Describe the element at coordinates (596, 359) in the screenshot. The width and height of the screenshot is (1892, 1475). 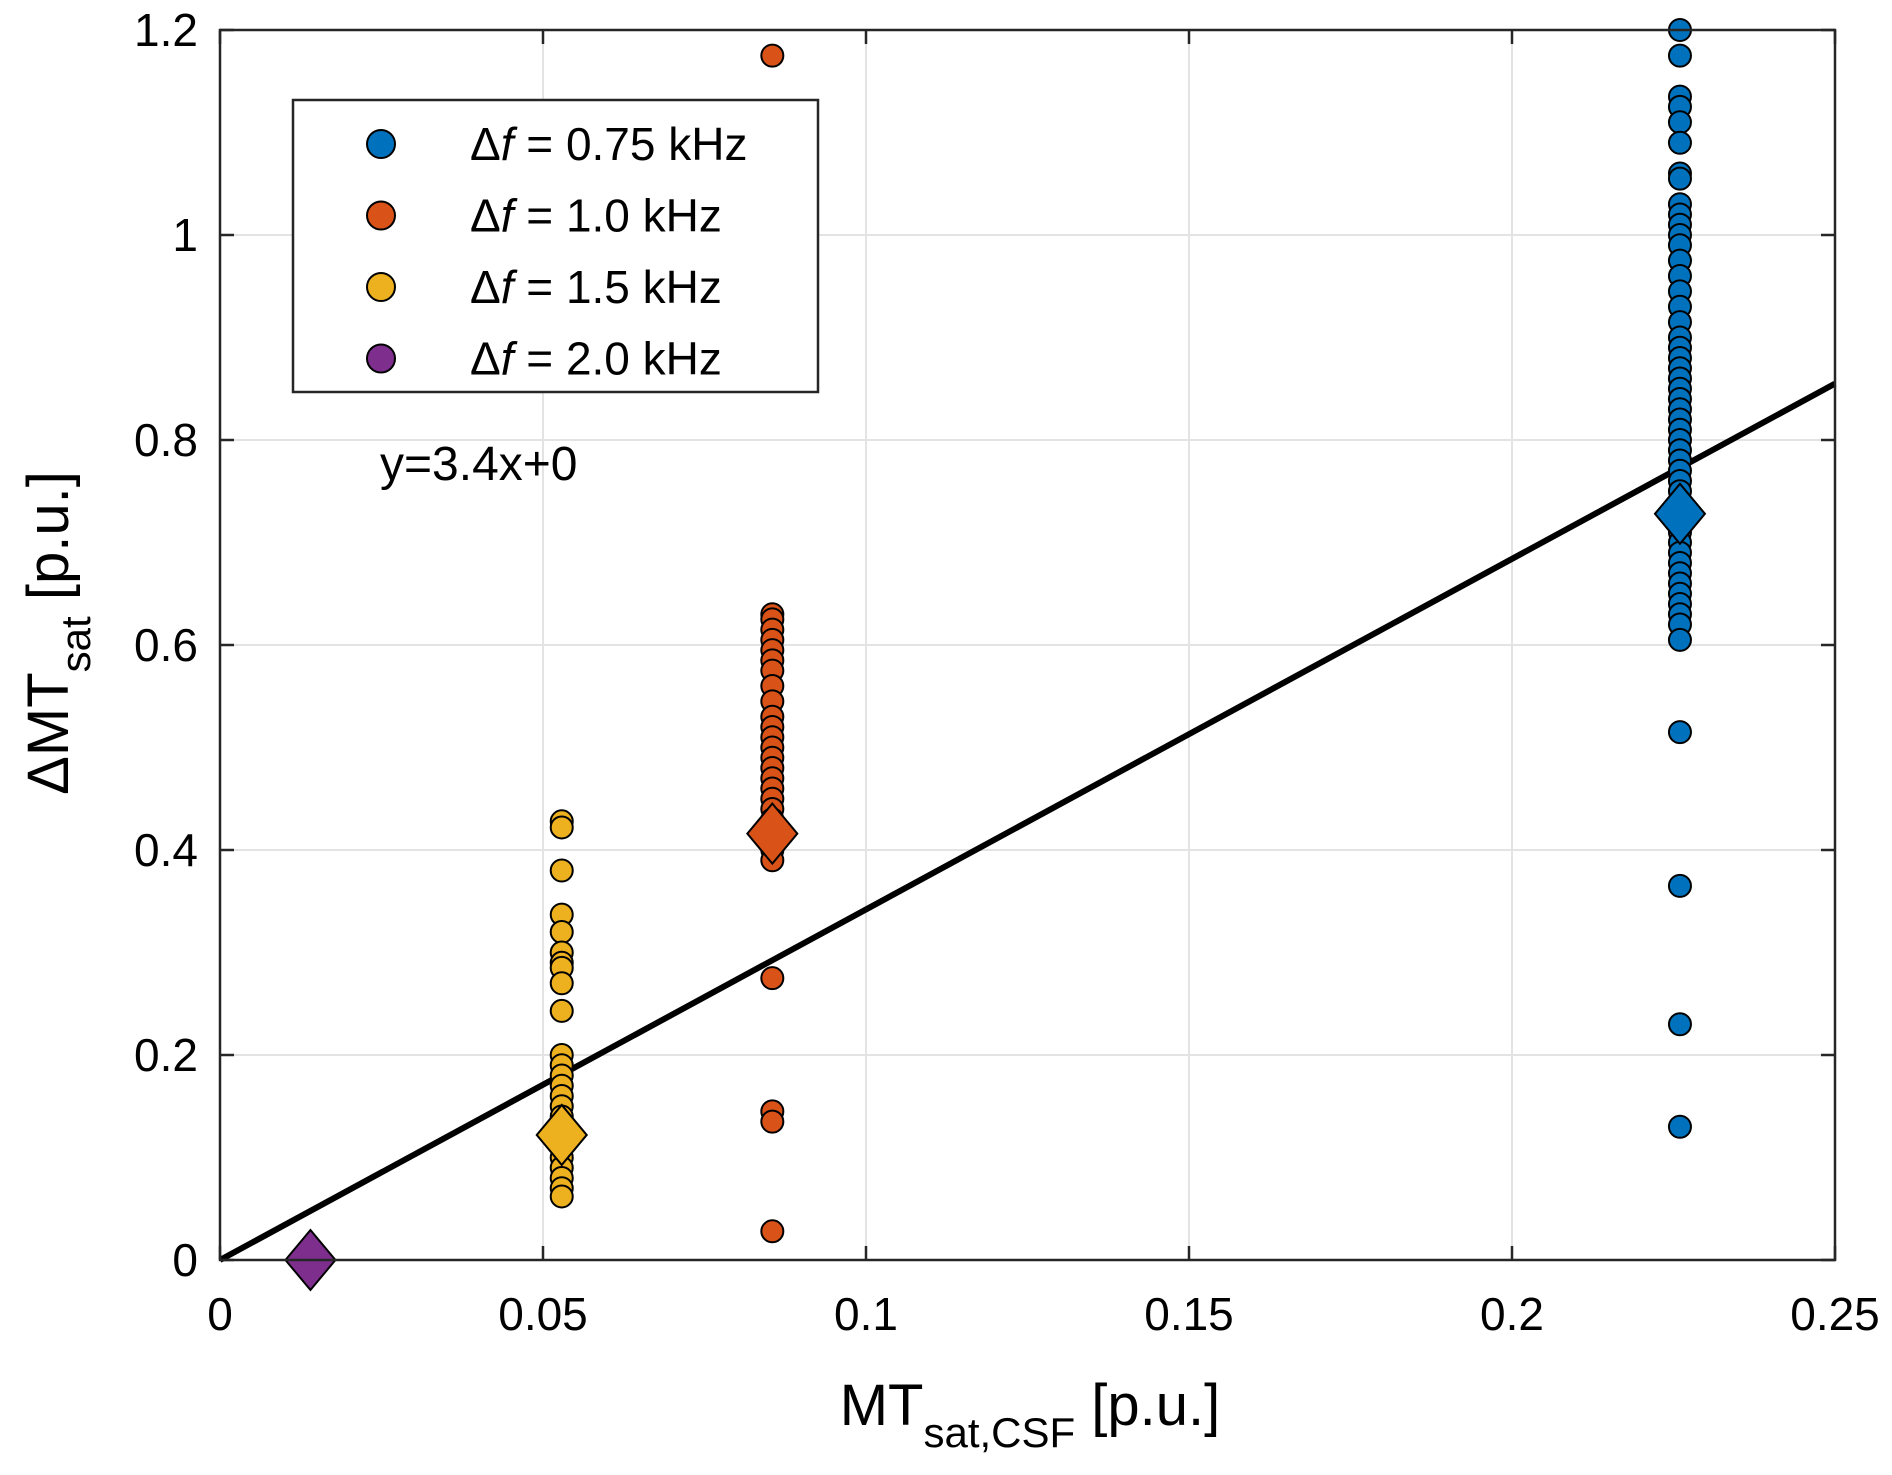
I see `legend-entry-label: Δf = 2.0 kHz` at that location.